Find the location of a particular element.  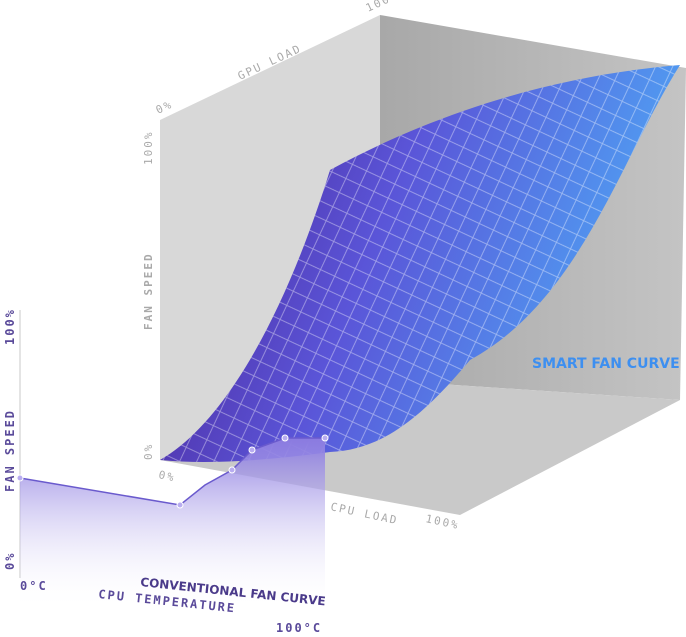

cpu-min: 0% is located at coordinates (167, 476).